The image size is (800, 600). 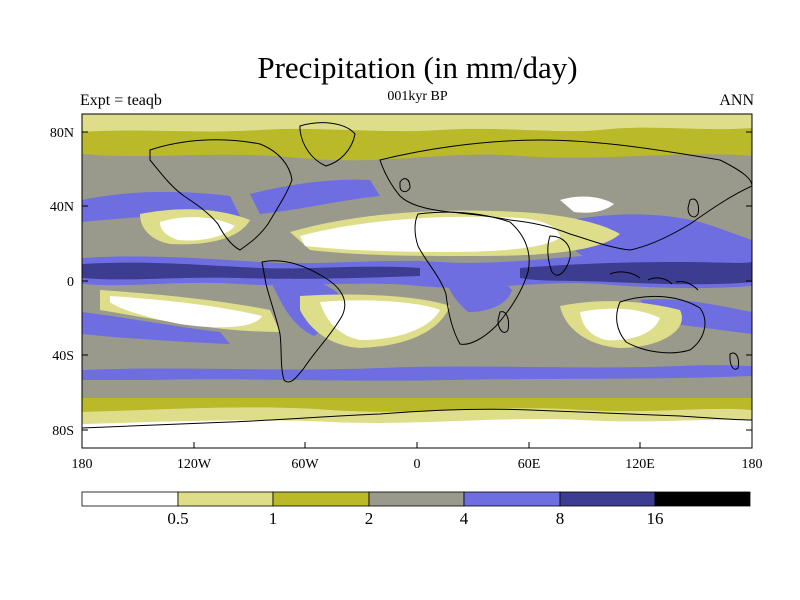 I want to click on lon-label-60e: 60E, so click(x=529, y=464).